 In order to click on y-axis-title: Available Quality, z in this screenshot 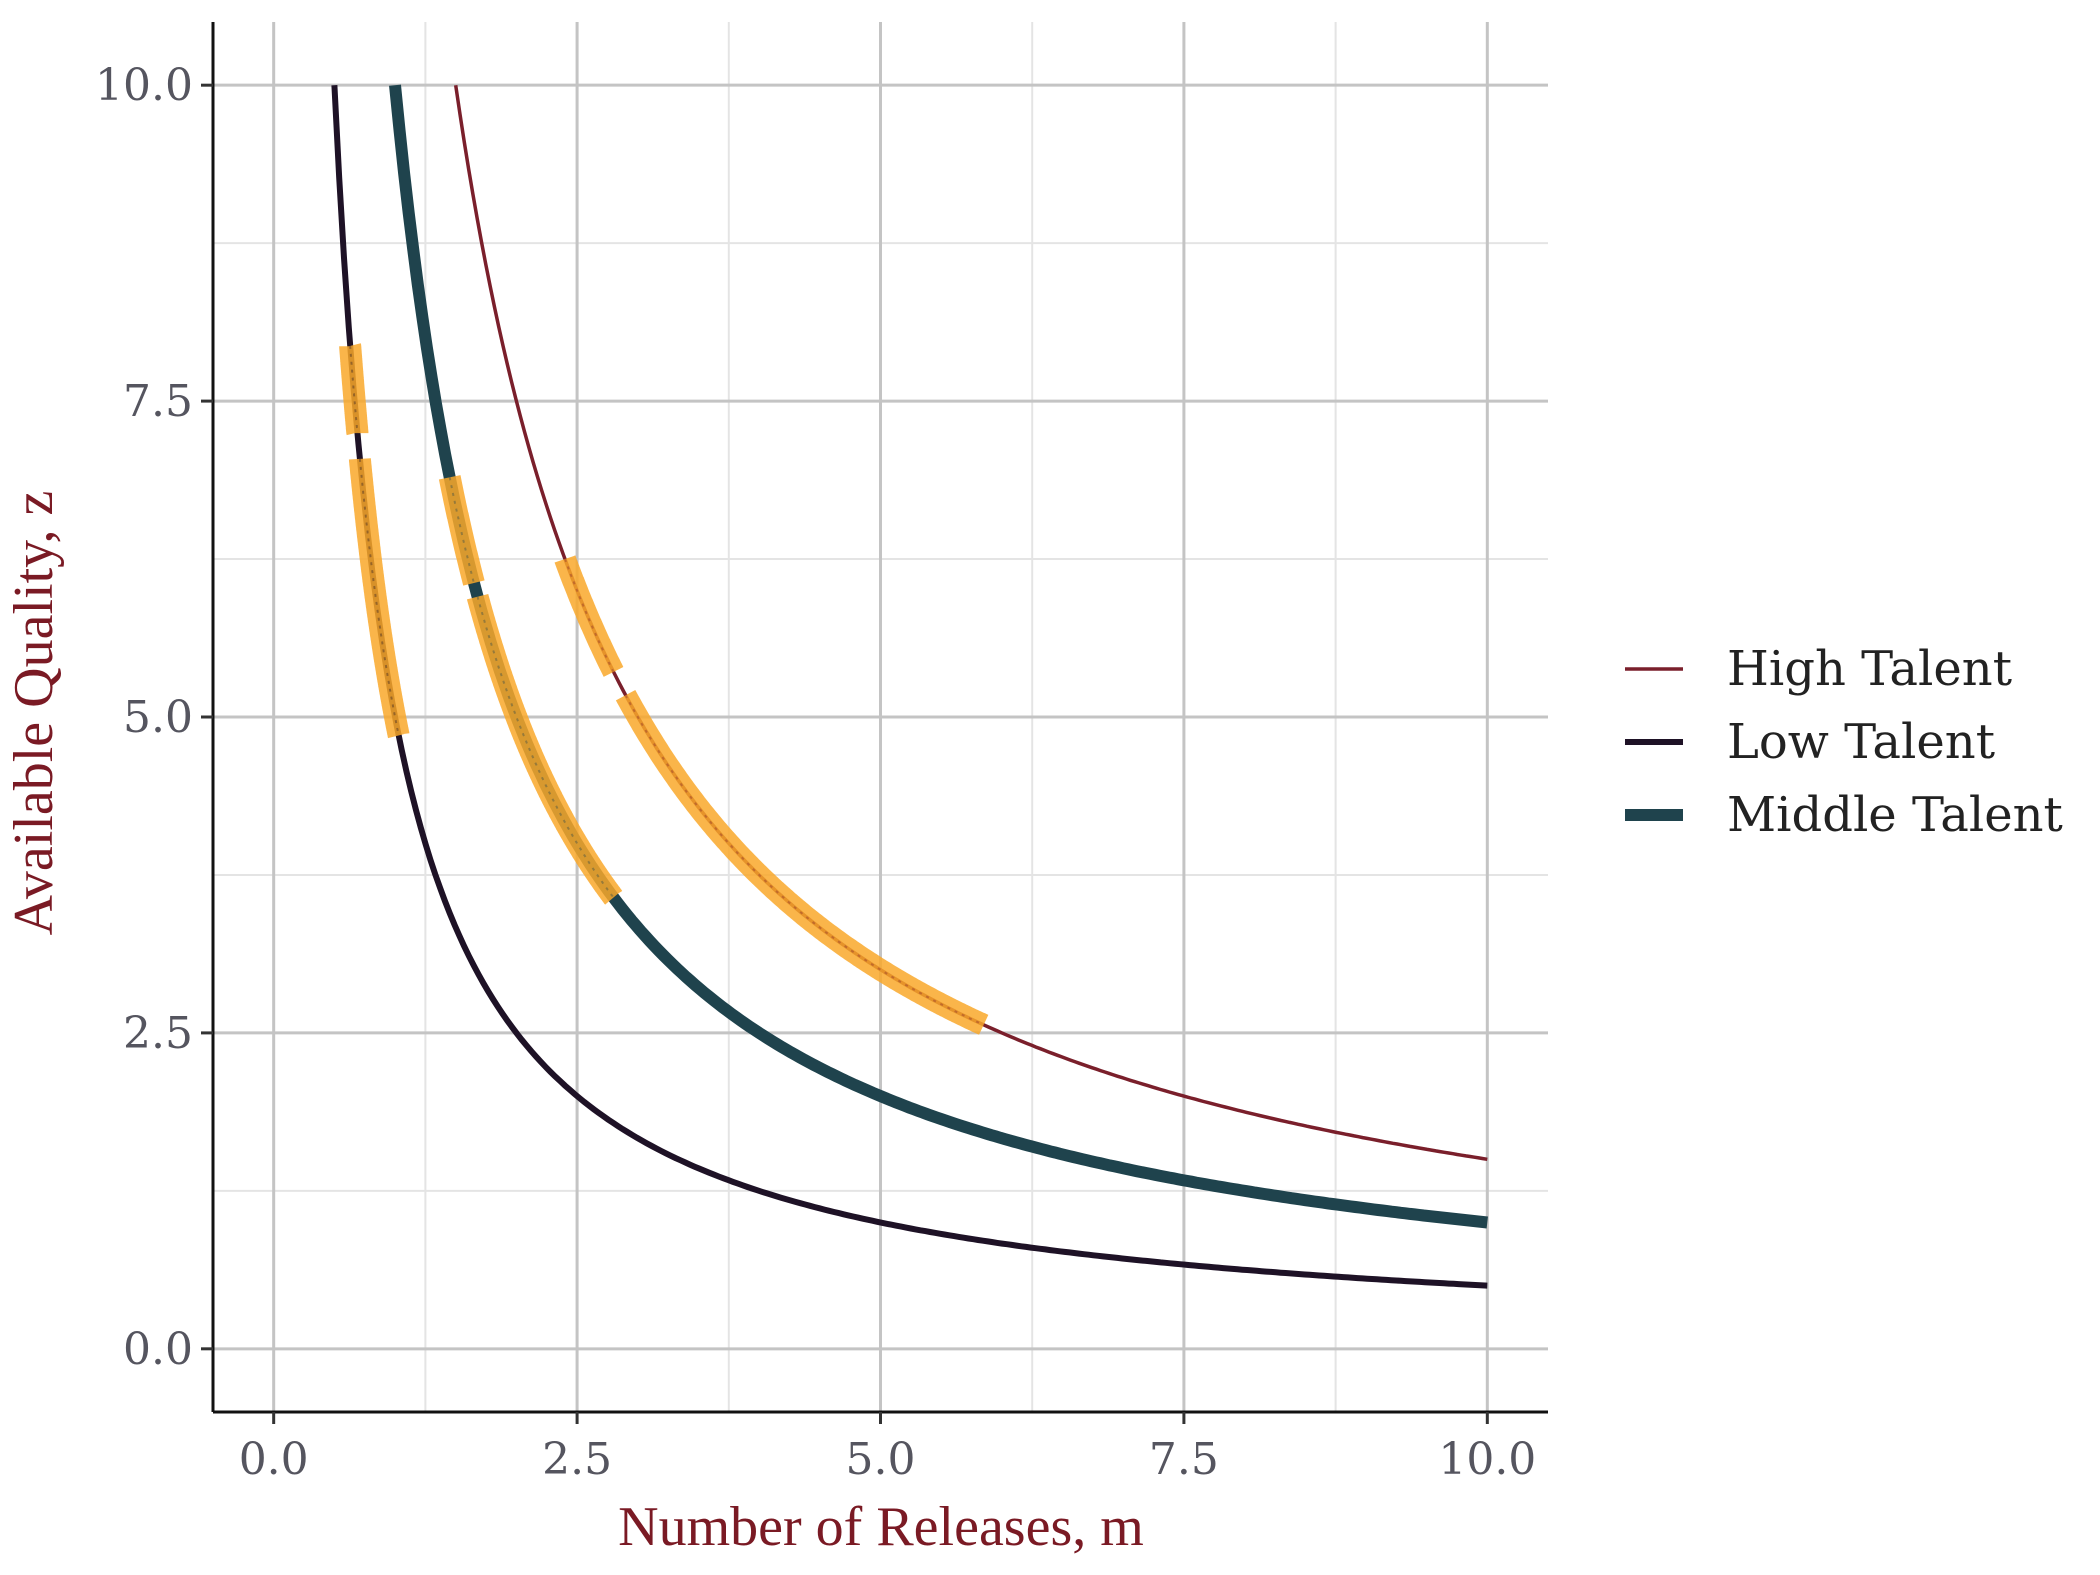, I will do `click(34, 713)`.